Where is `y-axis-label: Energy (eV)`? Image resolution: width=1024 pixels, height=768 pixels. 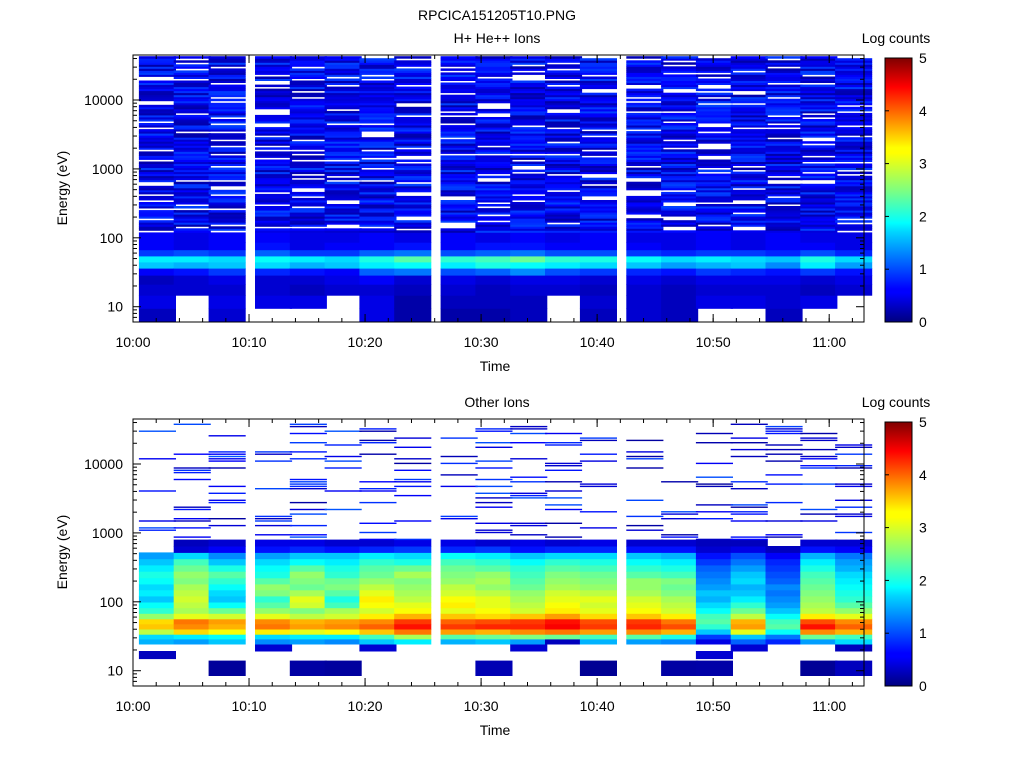 y-axis-label: Energy (eV) is located at coordinates (62, 552).